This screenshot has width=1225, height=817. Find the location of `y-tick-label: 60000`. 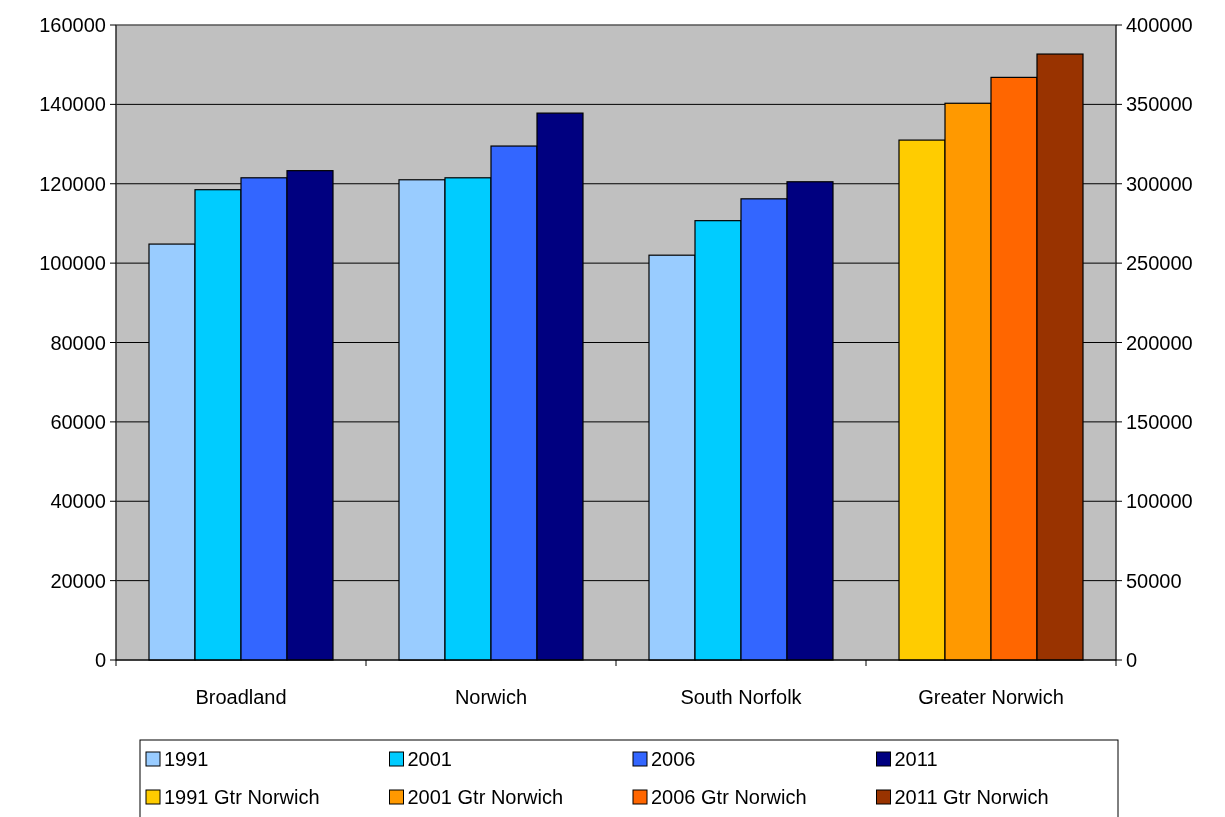

y-tick-label: 60000 is located at coordinates (78, 421).